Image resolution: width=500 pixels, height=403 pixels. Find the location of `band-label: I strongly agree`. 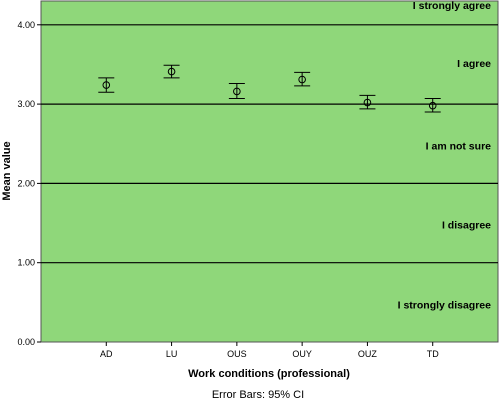

band-label: I strongly agree is located at coordinates (452, 6).